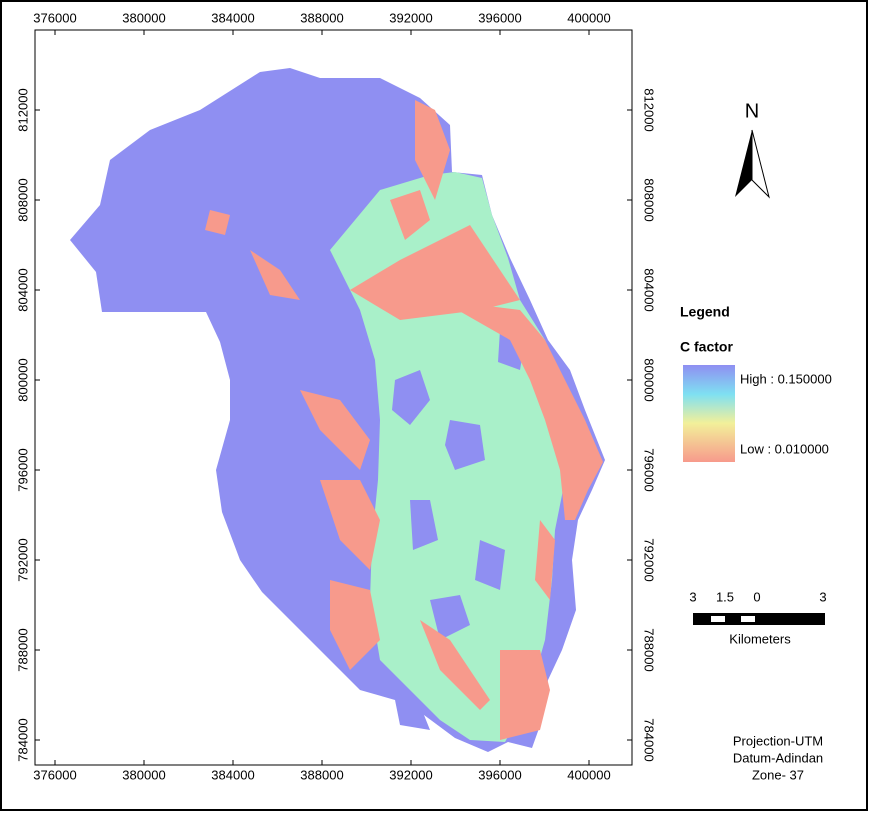 This screenshot has height=817, width=869. What do you see at coordinates (760, 638) in the screenshot?
I see `scale-unit: Kilometers` at bounding box center [760, 638].